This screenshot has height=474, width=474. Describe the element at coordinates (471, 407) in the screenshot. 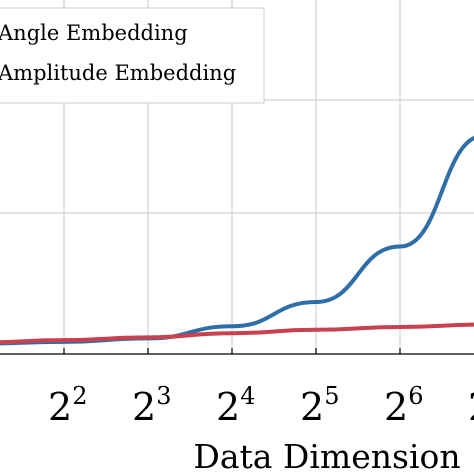

I see `x-tick-label-5: 2` at that location.